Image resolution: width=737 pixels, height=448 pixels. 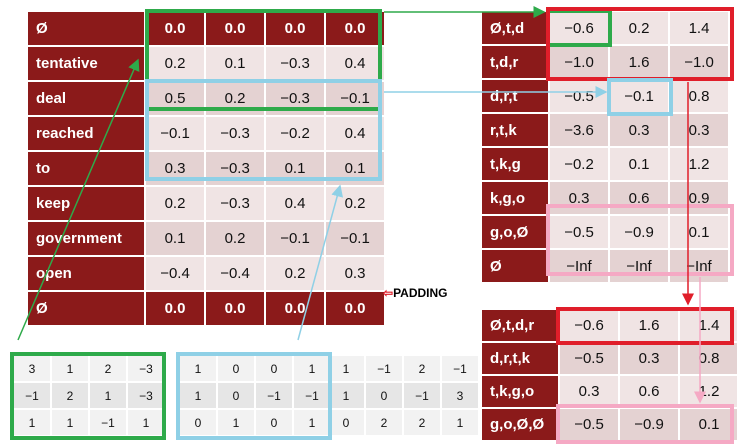 I want to click on conv-value: 1.4, so click(x=699, y=28).